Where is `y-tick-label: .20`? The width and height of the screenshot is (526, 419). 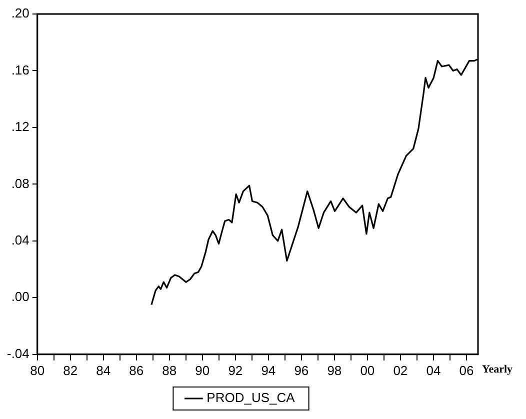
y-tick-label: .20 is located at coordinates (20, 13).